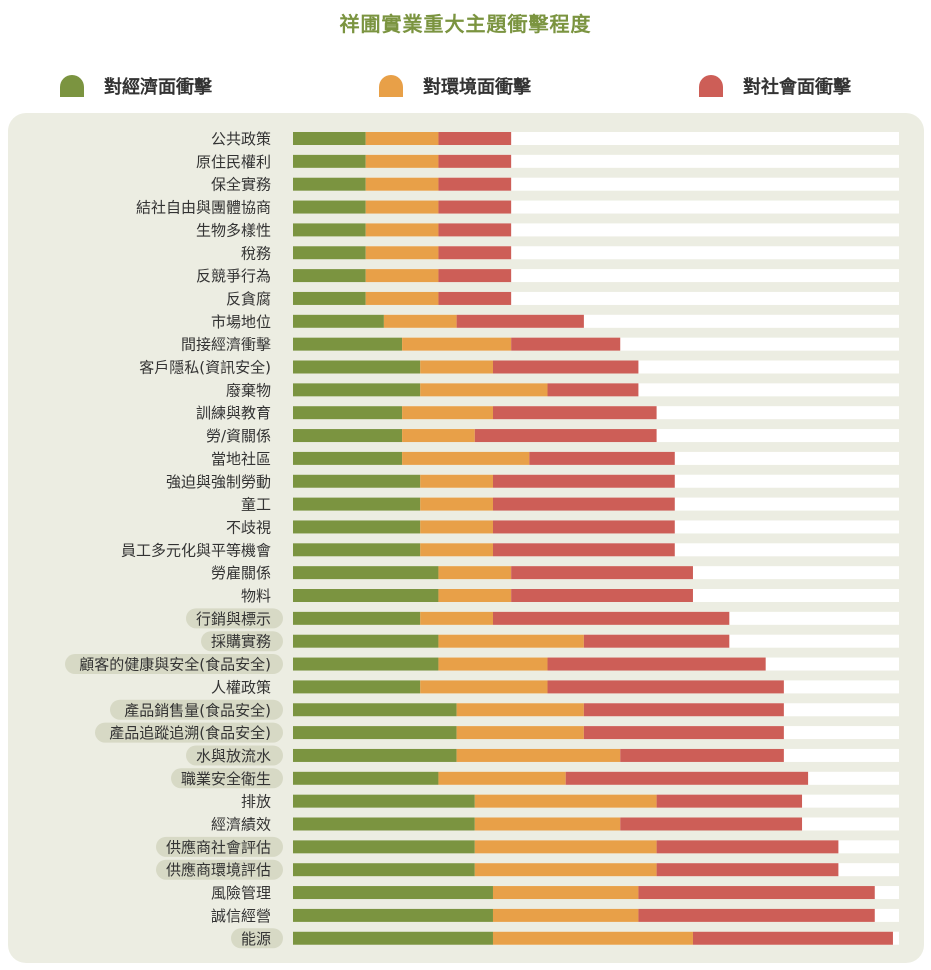 The width and height of the screenshot is (931, 970). I want to click on legend-swatch-economic, so click(72, 86).